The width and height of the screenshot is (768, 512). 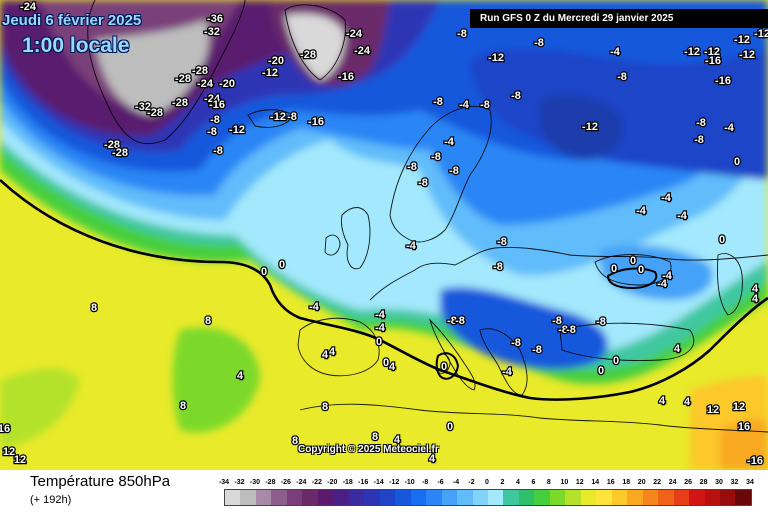 What do you see at coordinates (750, 482) in the screenshot?
I see `scale-tick-label: 34` at bounding box center [750, 482].